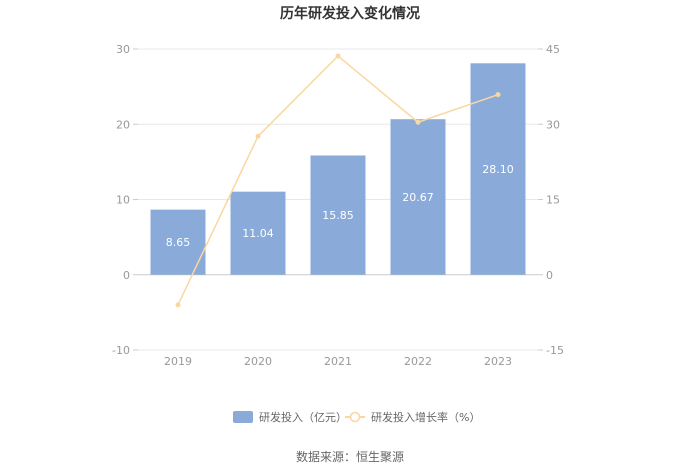  What do you see at coordinates (258, 136) in the screenshot?
I see `growth-point-2020` at bounding box center [258, 136].